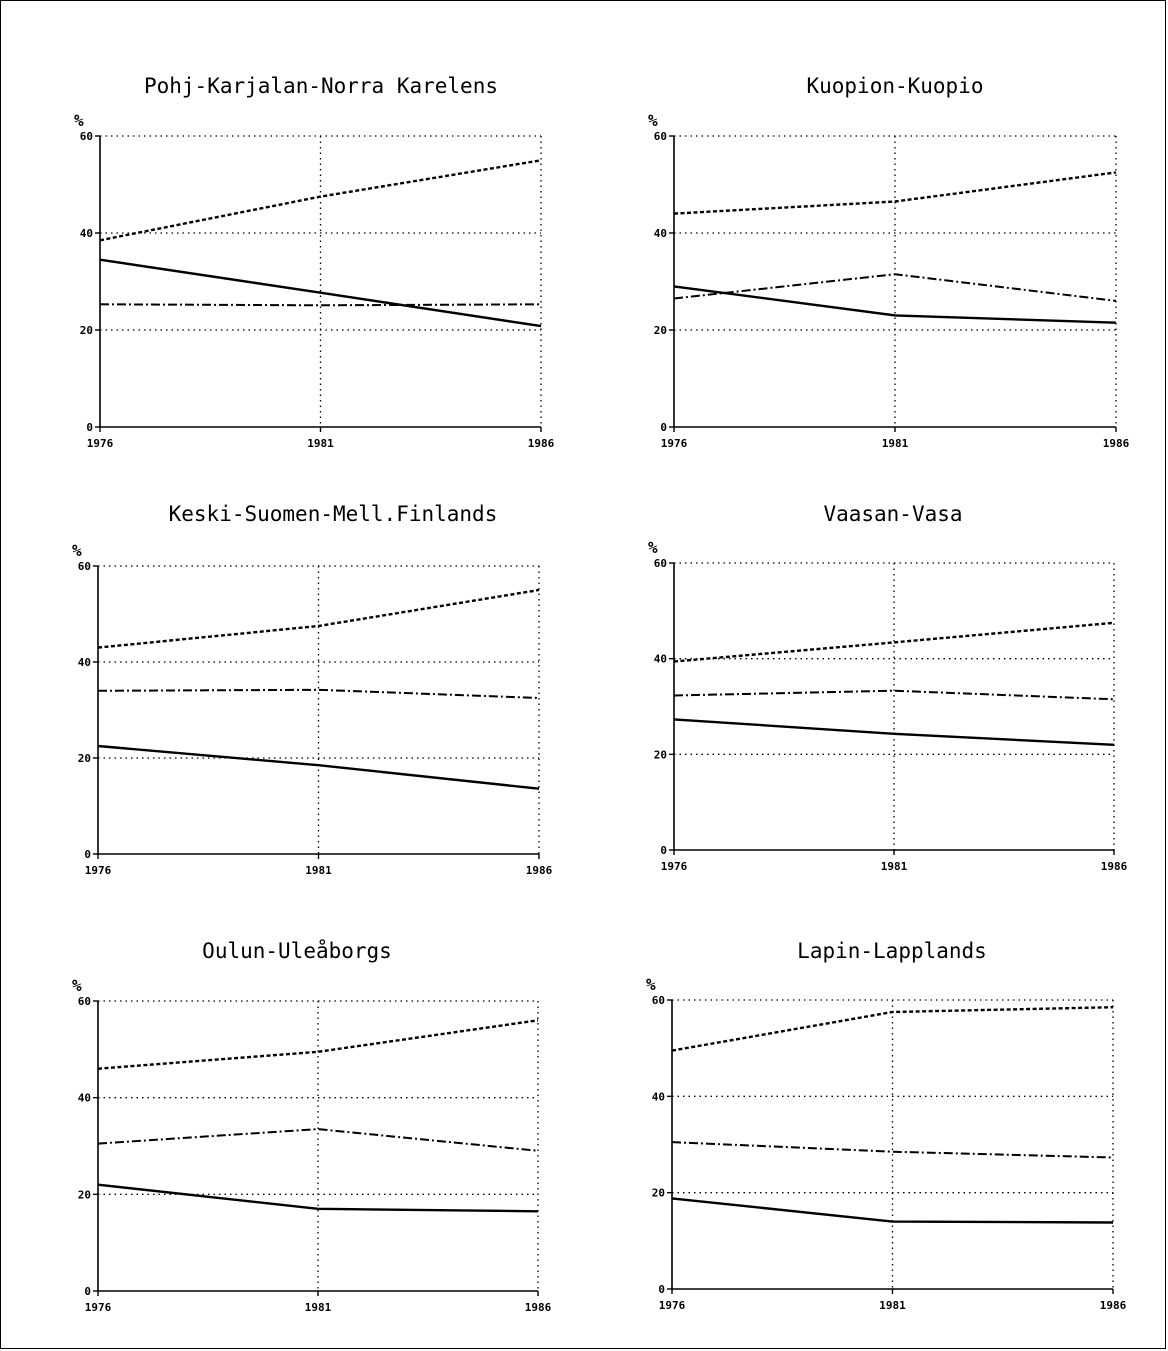 This screenshot has height=1351, width=1168. Describe the element at coordinates (892, 514) in the screenshot. I see `chart-title: Vaasan-Vasa` at that location.